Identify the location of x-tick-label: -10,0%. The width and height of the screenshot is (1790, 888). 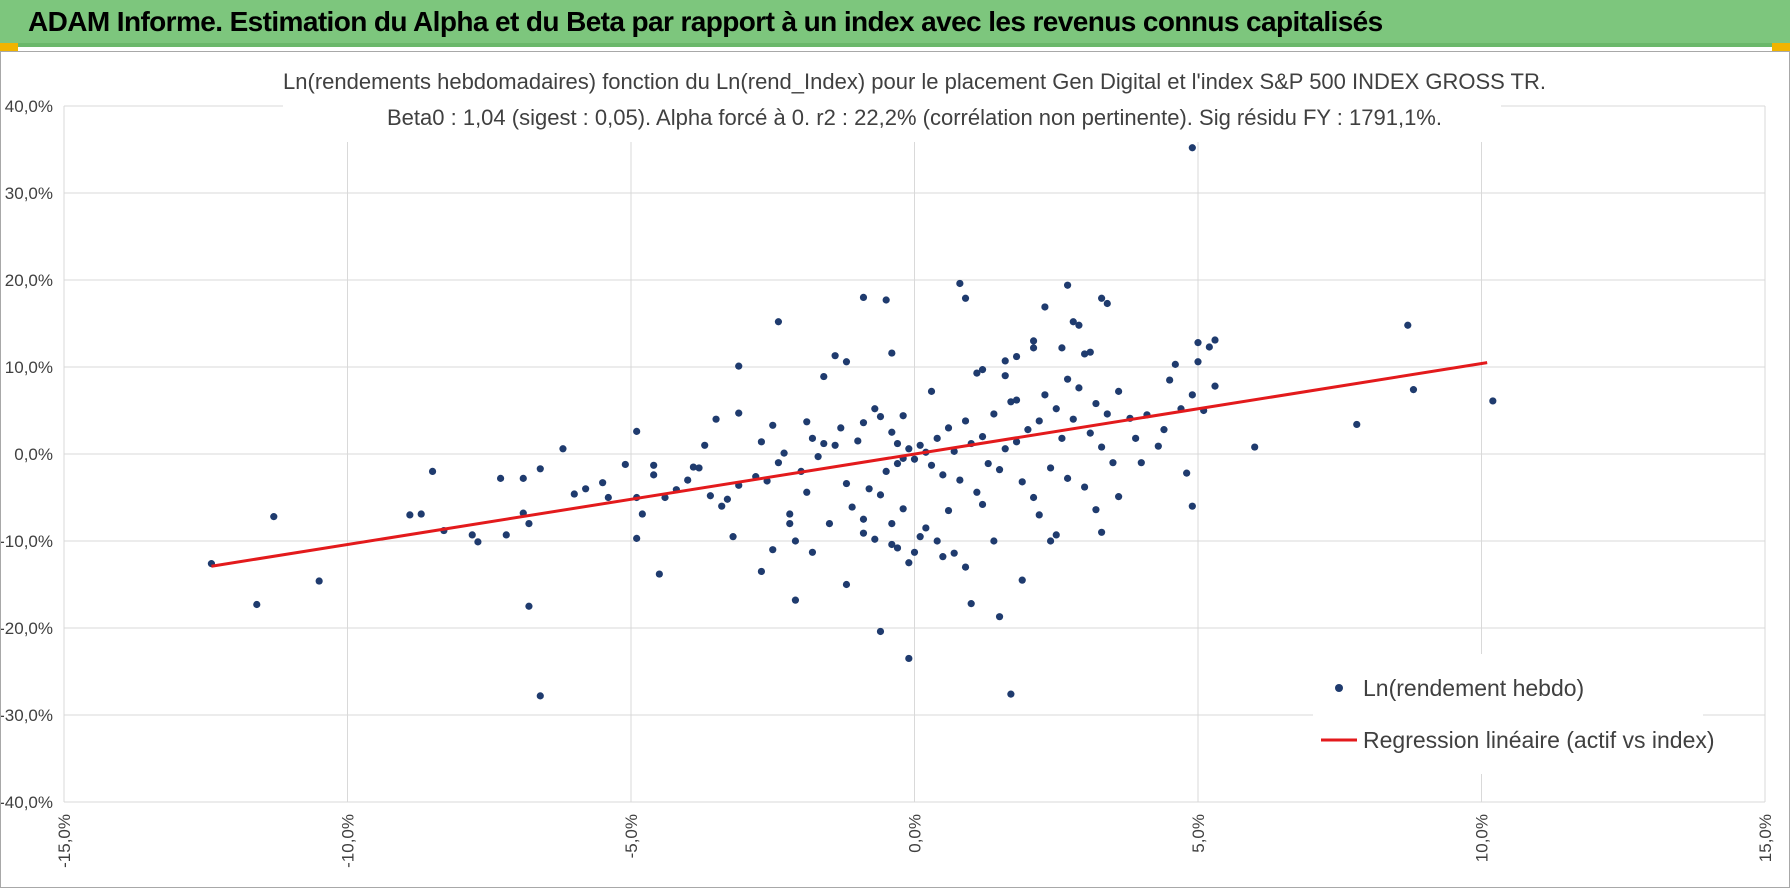
(348, 841).